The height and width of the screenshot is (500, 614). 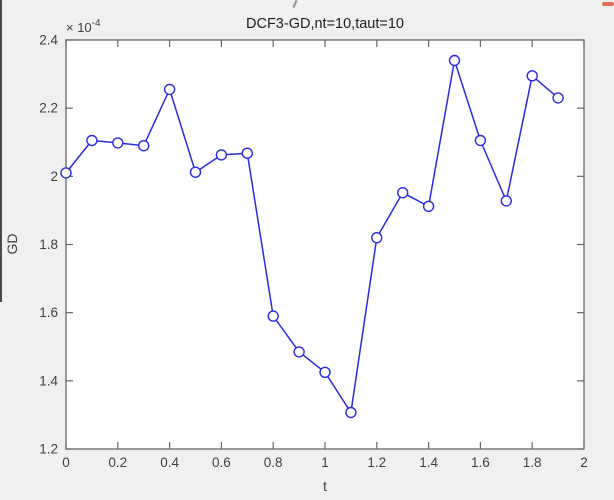 I want to click on x-tick-label: 0.6, so click(x=221, y=462).